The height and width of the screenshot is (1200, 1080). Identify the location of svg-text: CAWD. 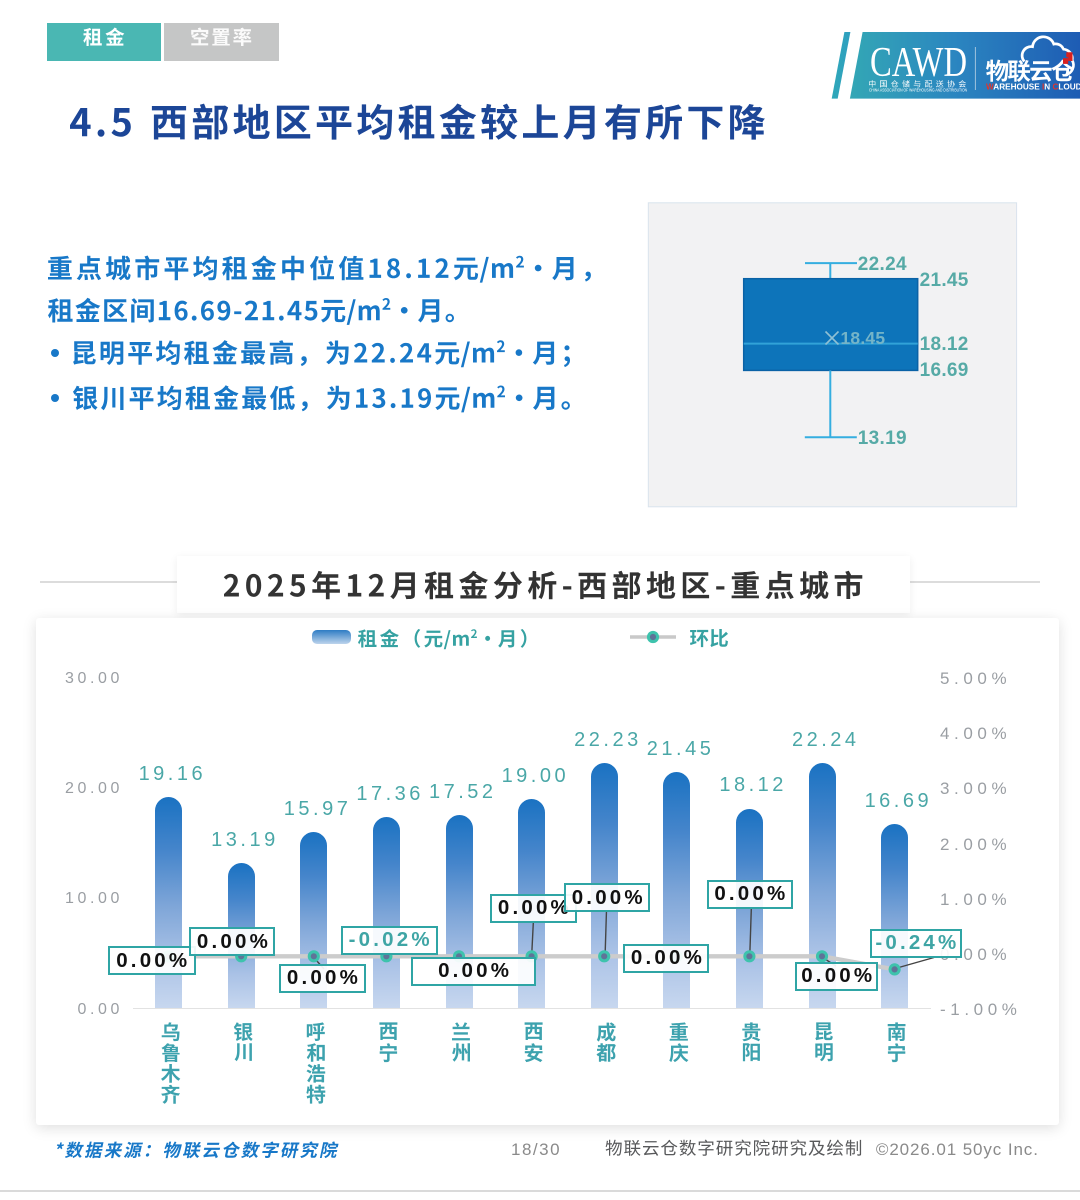
(918, 63).